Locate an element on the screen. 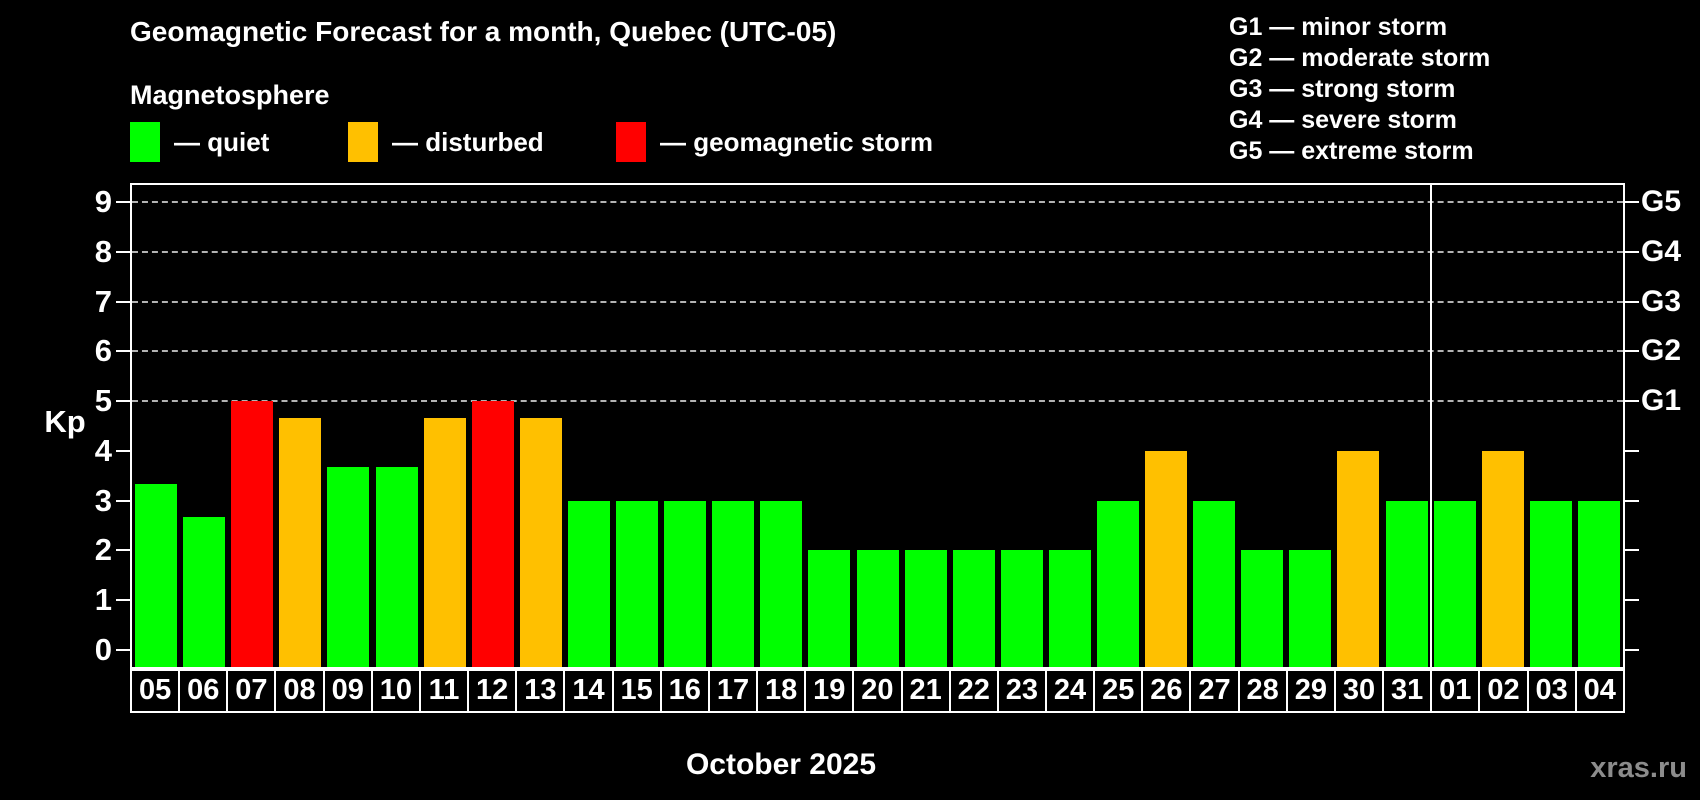 This screenshot has width=1700, height=800. y-tick-label: 2 is located at coordinates (103, 550).